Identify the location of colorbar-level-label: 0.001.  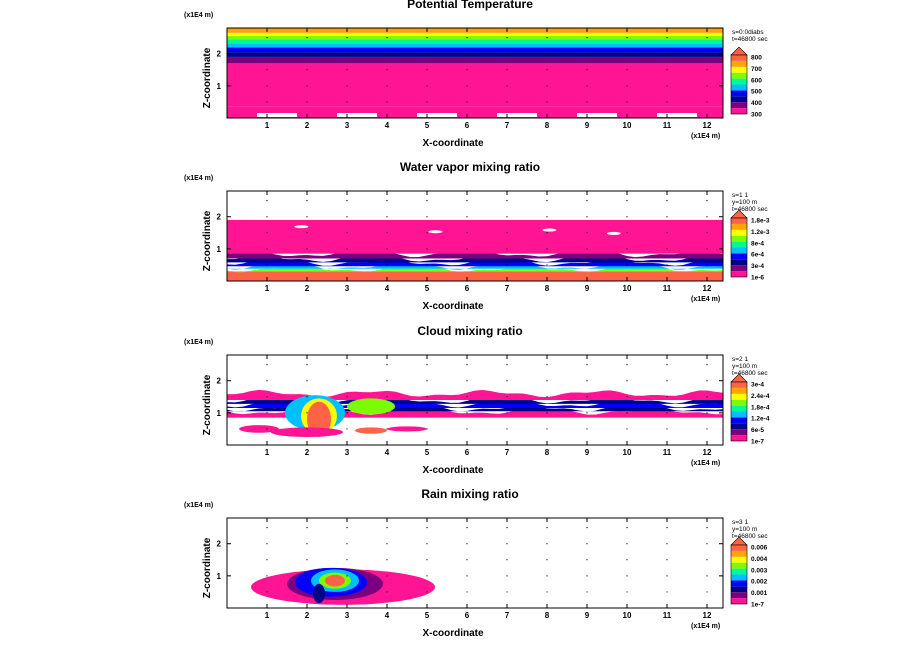
(759, 593).